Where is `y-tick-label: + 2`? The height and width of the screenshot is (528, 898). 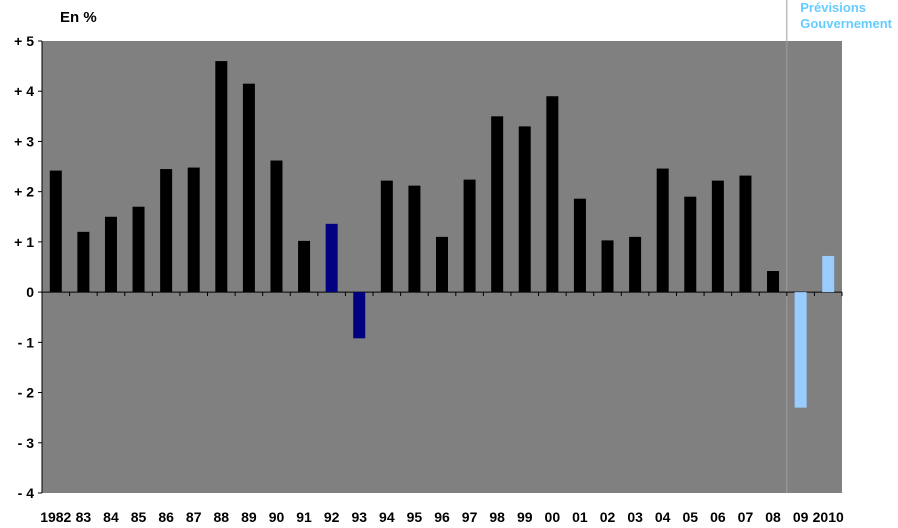
y-tick-label: + 2 is located at coordinates (24, 192).